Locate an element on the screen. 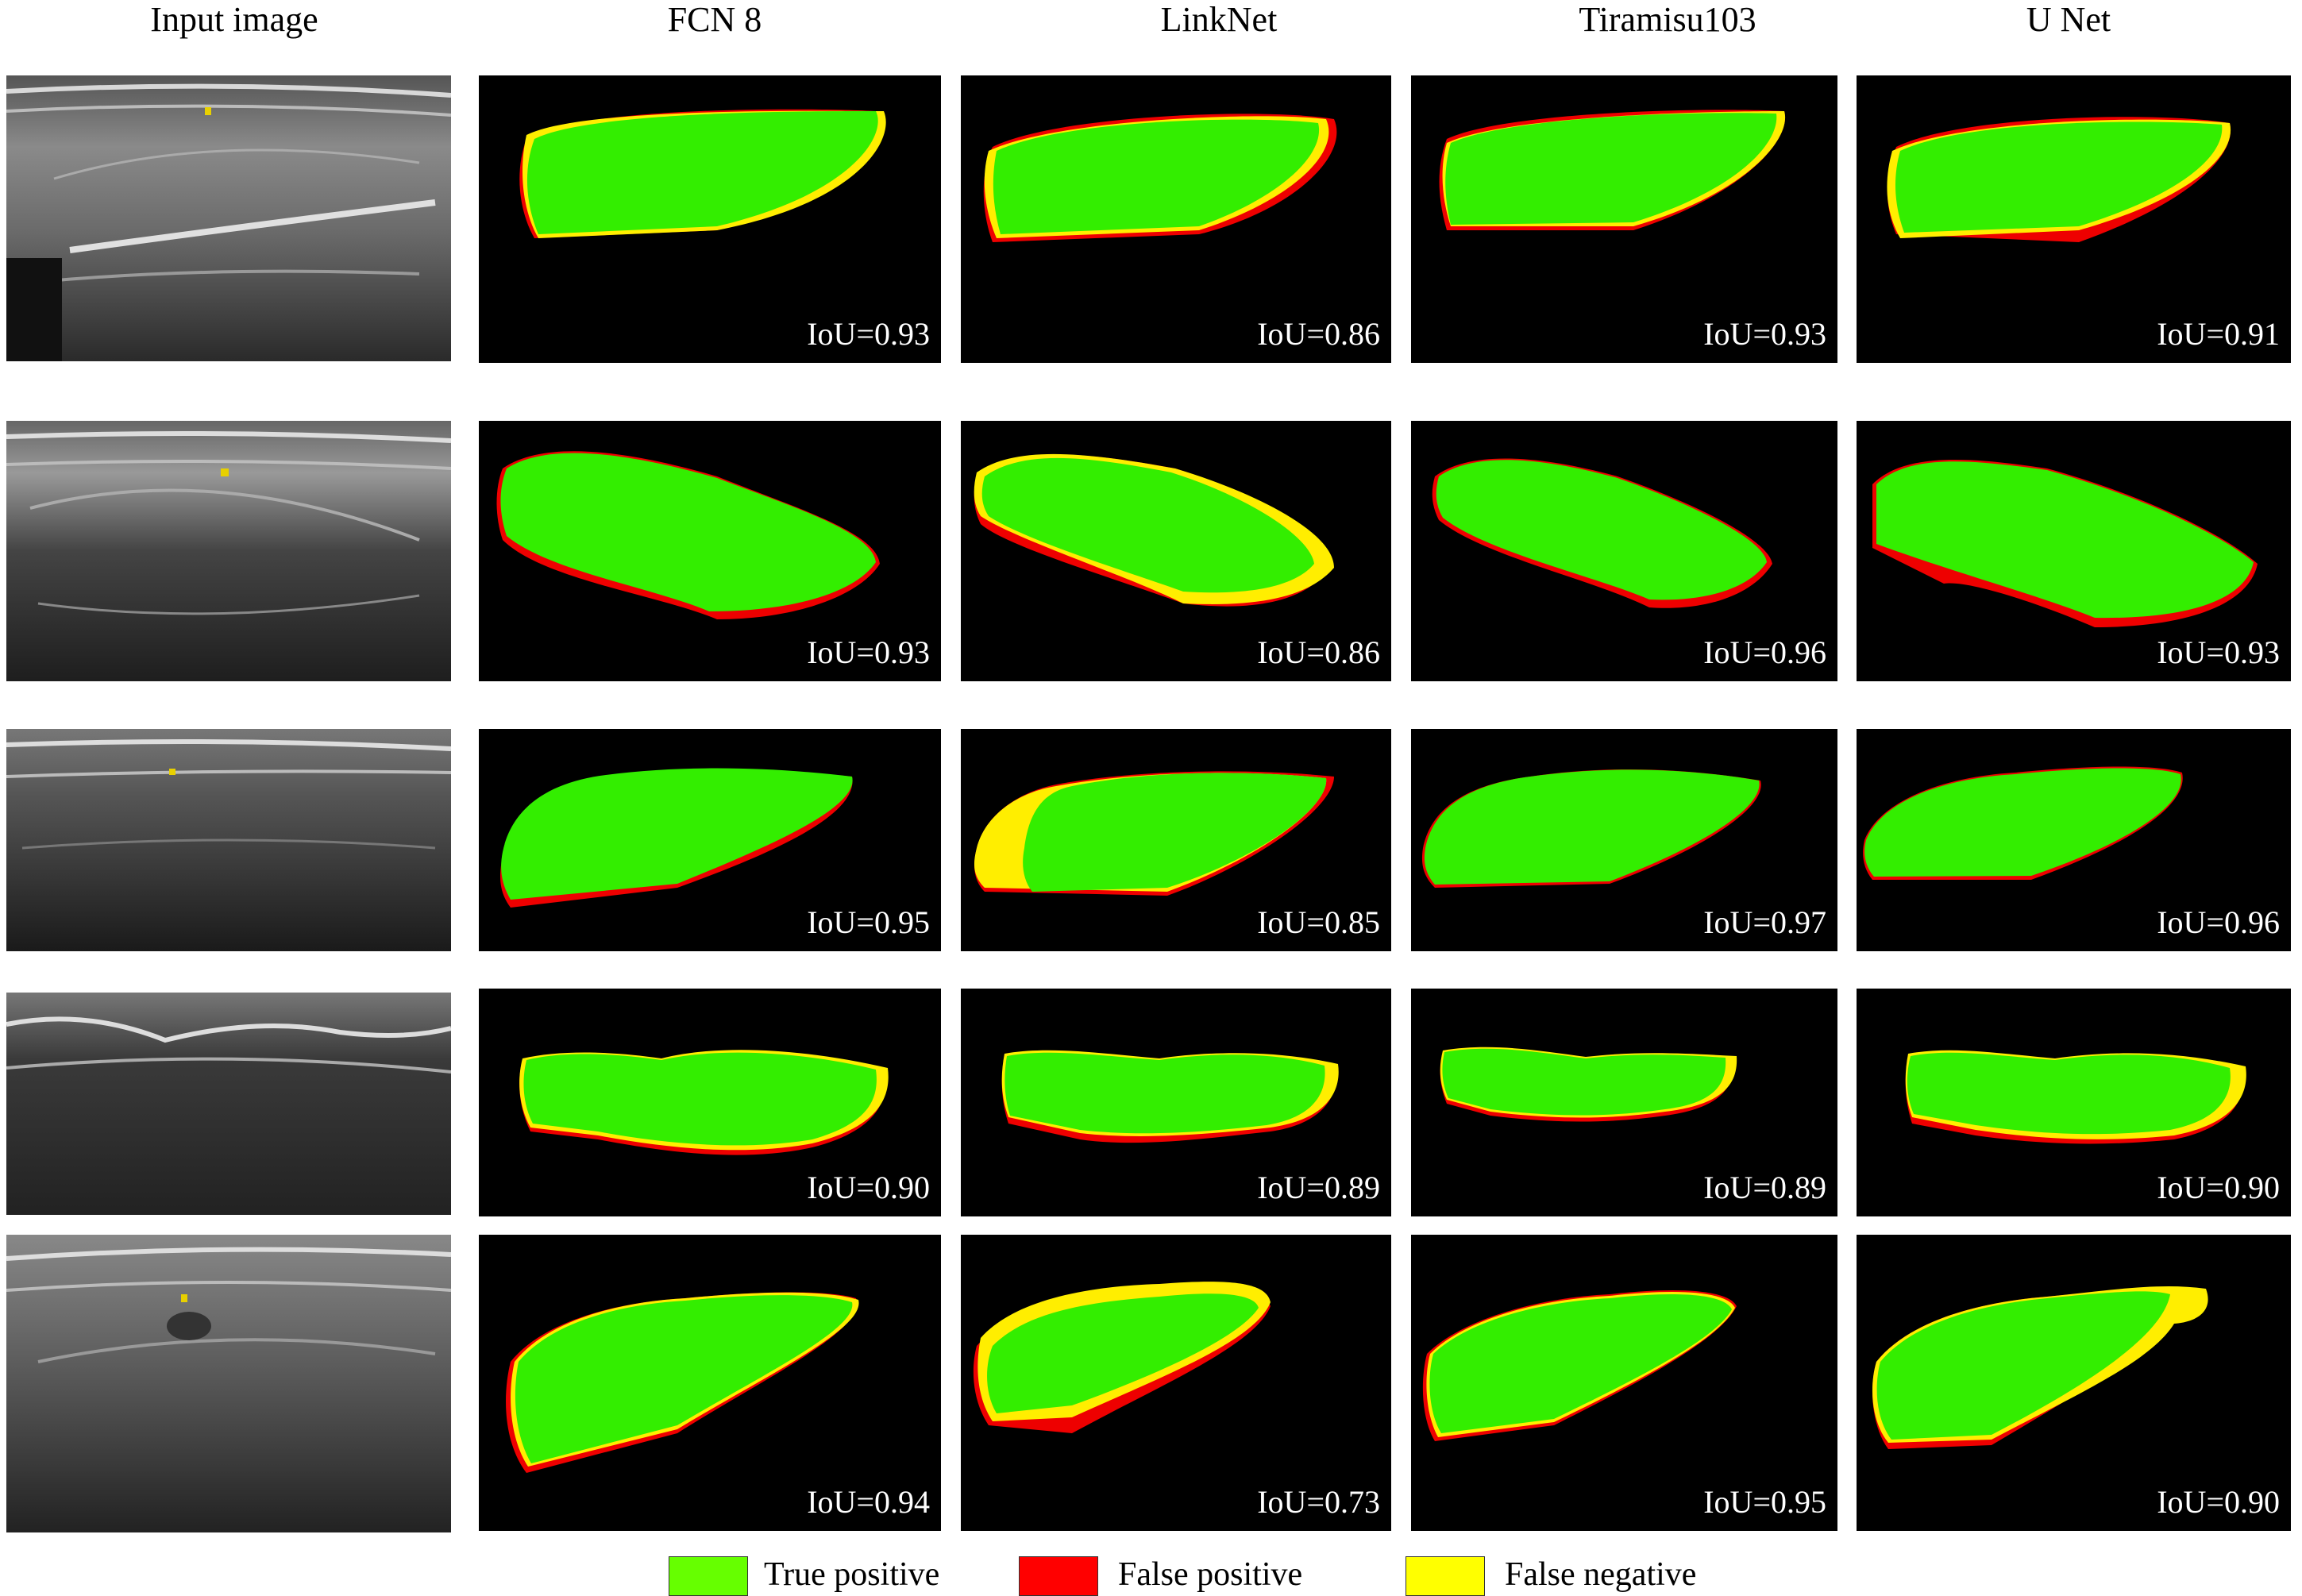 This screenshot has width=2302, height=1596. segmentation-unet-row-3: IoU=0.96 is located at coordinates (2074, 840).